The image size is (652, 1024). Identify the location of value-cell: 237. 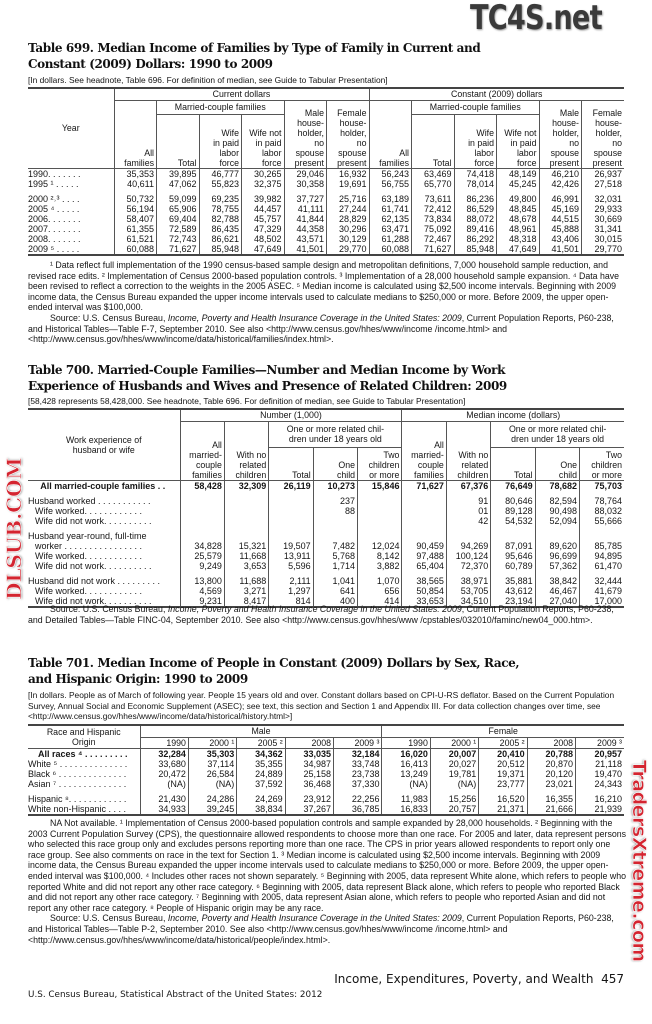
(335, 500).